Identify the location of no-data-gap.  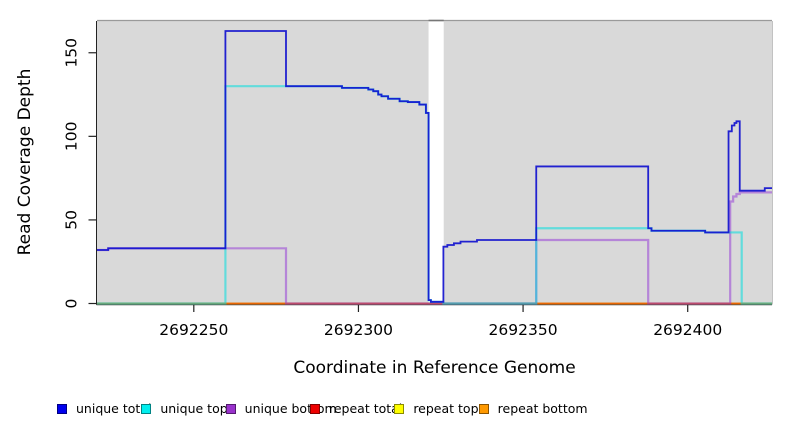
(436, 162).